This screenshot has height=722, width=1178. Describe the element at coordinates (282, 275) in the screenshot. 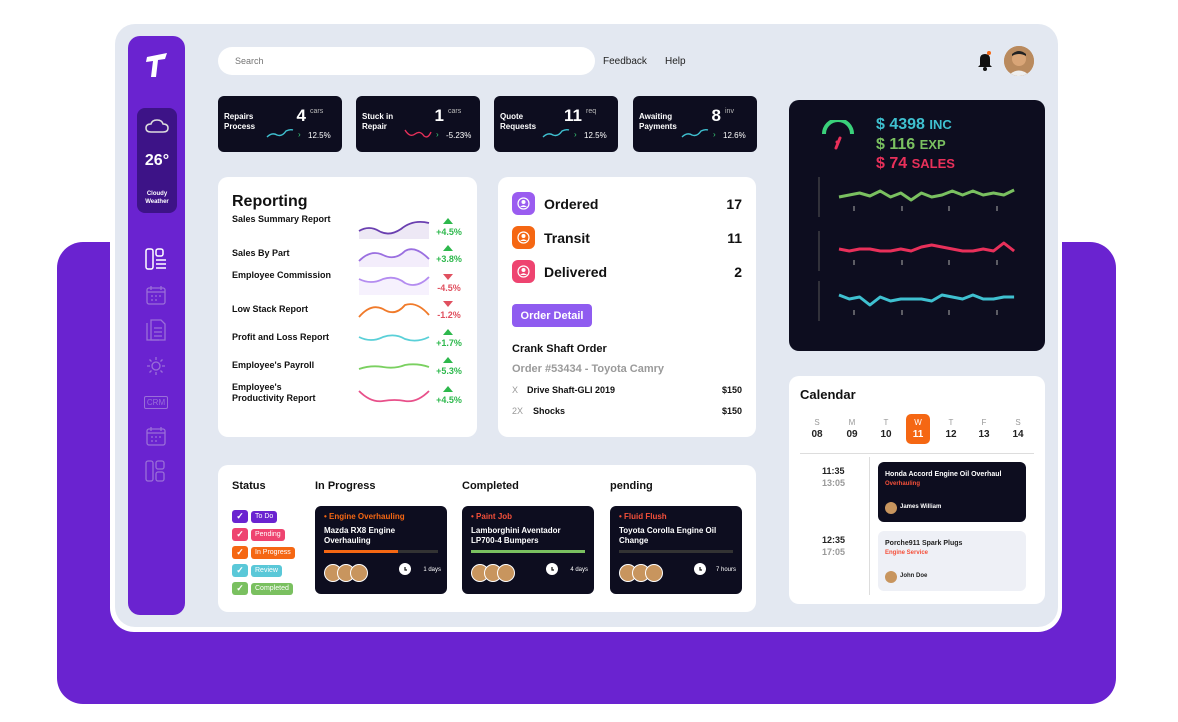

I see `report-item-label: Employee Commission` at that location.